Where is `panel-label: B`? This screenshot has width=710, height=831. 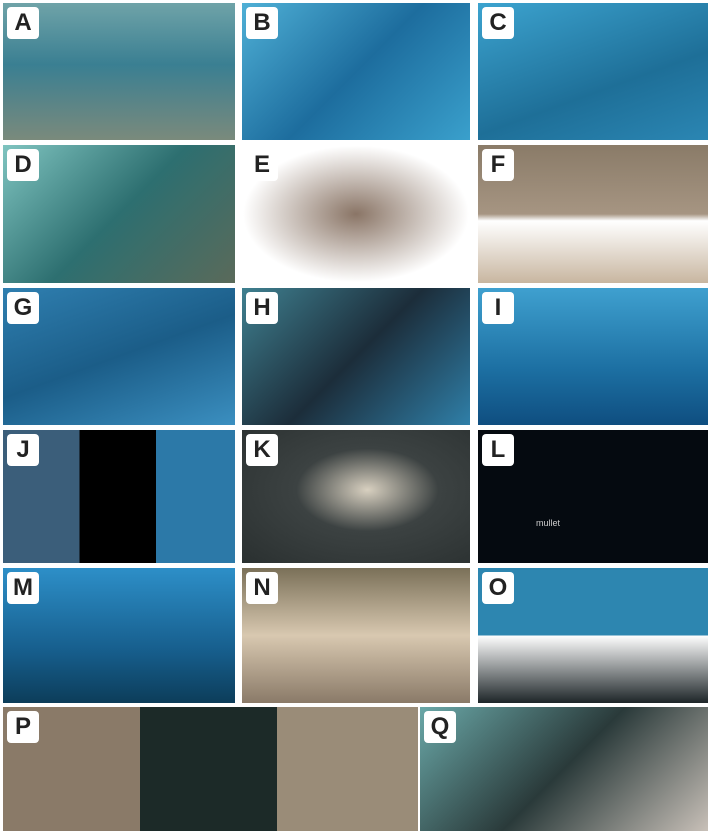 panel-label: B is located at coordinates (262, 23).